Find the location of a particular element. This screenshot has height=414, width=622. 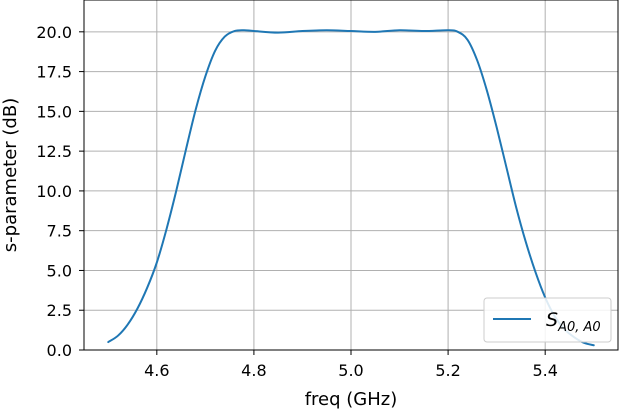

x-tick-label: 5.0 is located at coordinates (350, 370).